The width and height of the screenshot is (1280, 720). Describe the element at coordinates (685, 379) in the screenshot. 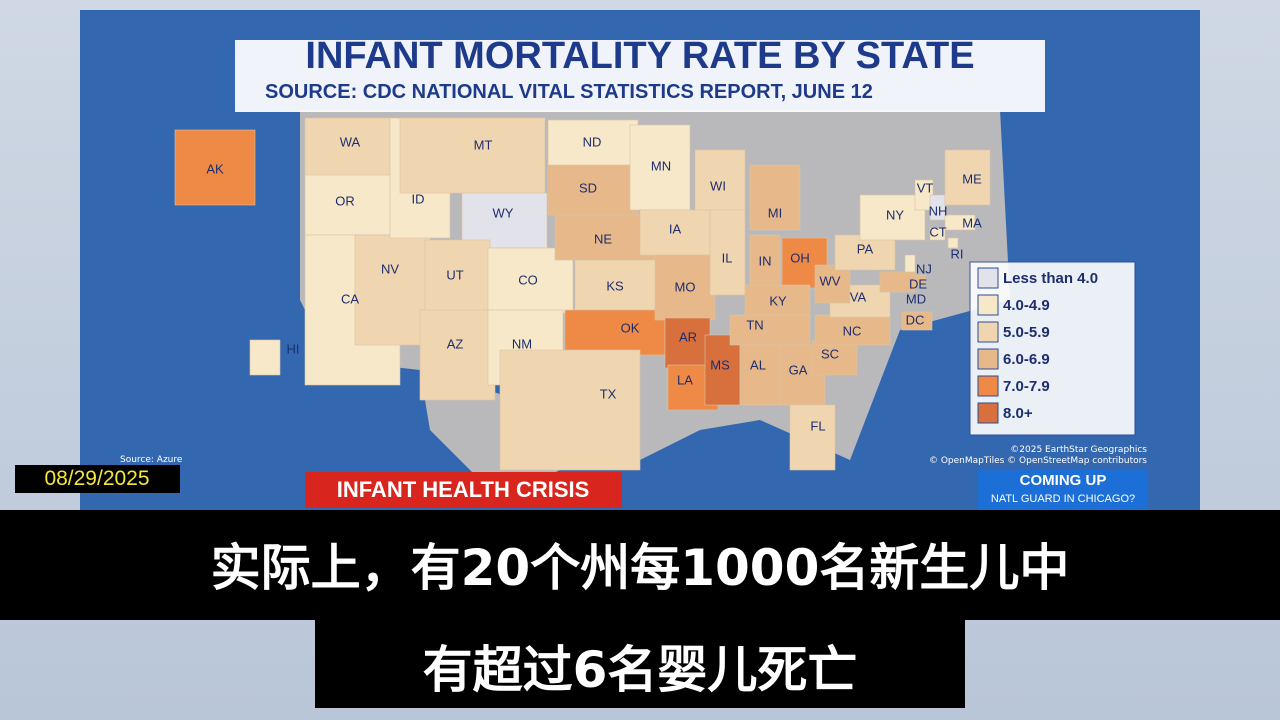

I see `state-label: LA` at that location.